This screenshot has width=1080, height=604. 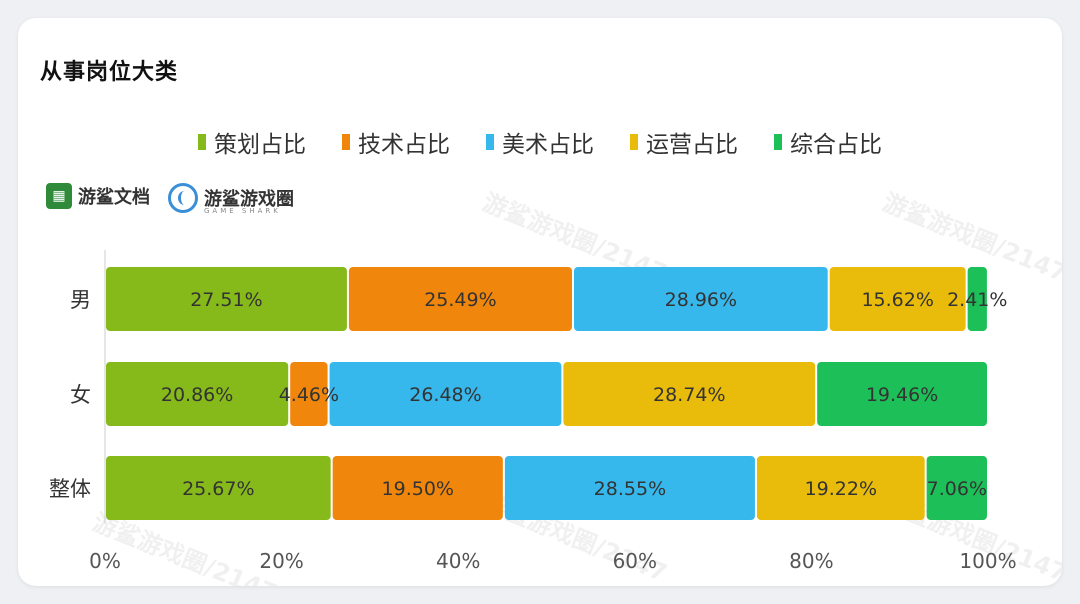 I want to click on brand-circle-logo: 游鲨游戏圈 GAME SHARK, so click(x=231, y=199).